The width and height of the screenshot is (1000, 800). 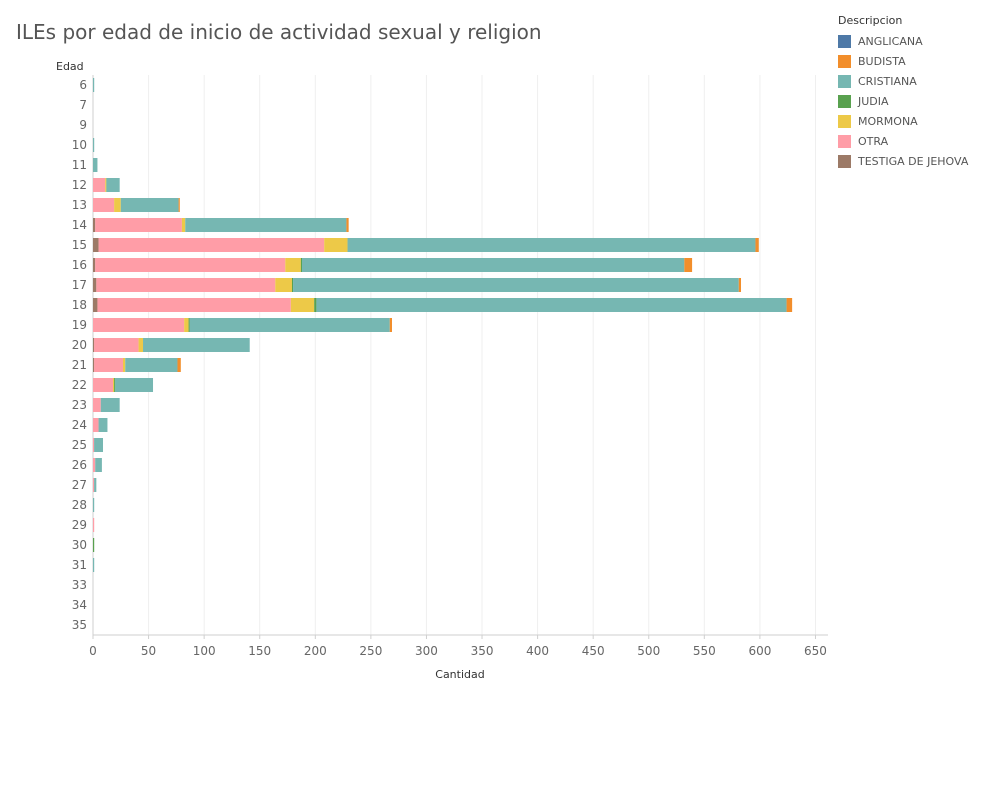 I want to click on x-tick-label: 550, so click(x=704, y=651).